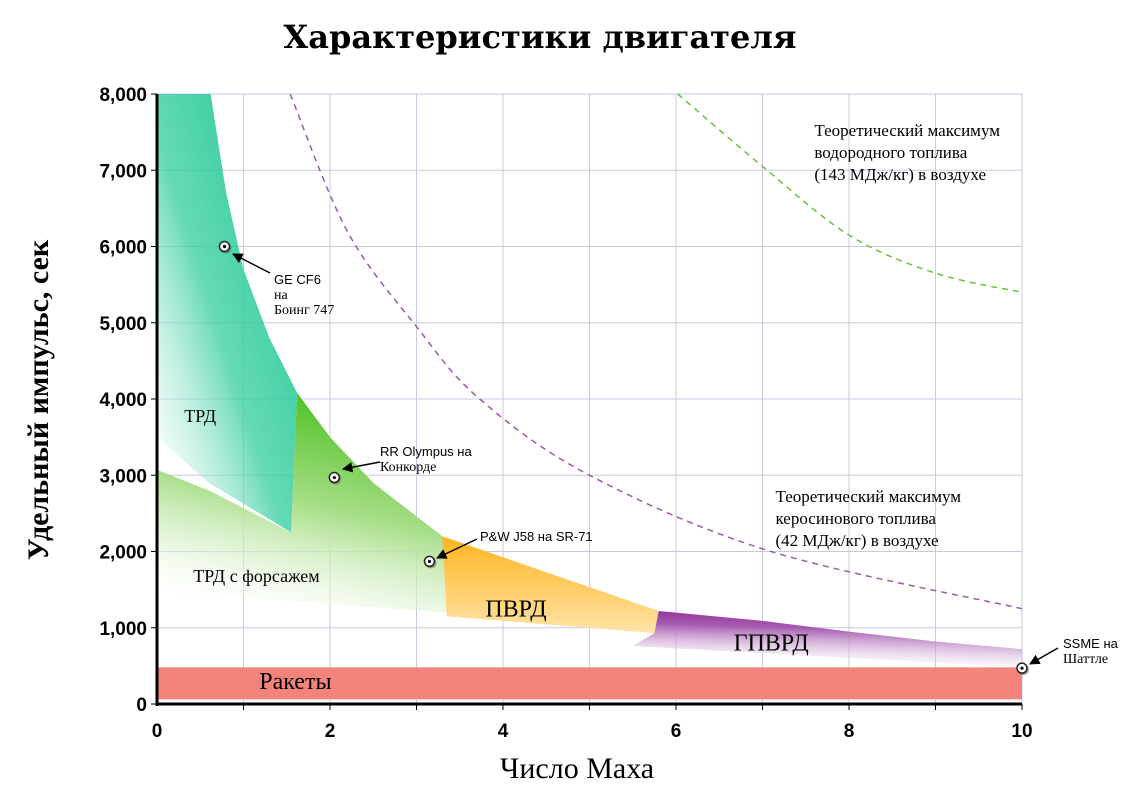 Image resolution: width=1148 pixels, height=798 pixels. What do you see at coordinates (123, 476) in the screenshot?
I see `y-tick-label: 3,000` at bounding box center [123, 476].